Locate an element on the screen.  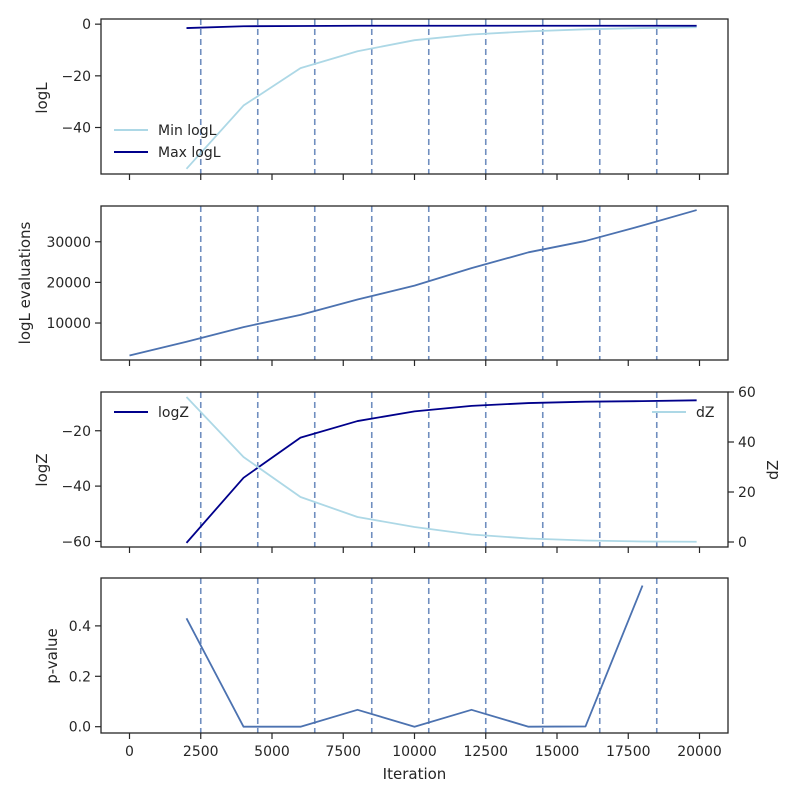
x-tick-label: 12500 is located at coordinates (485, 752).